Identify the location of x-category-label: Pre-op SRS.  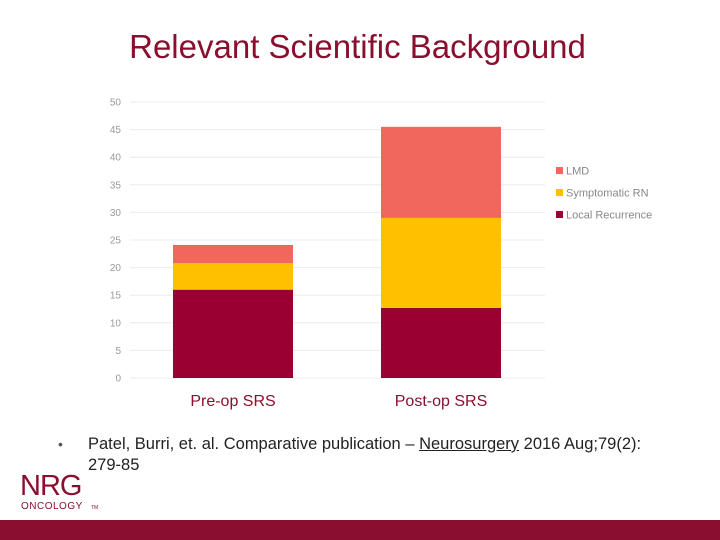
(232, 401).